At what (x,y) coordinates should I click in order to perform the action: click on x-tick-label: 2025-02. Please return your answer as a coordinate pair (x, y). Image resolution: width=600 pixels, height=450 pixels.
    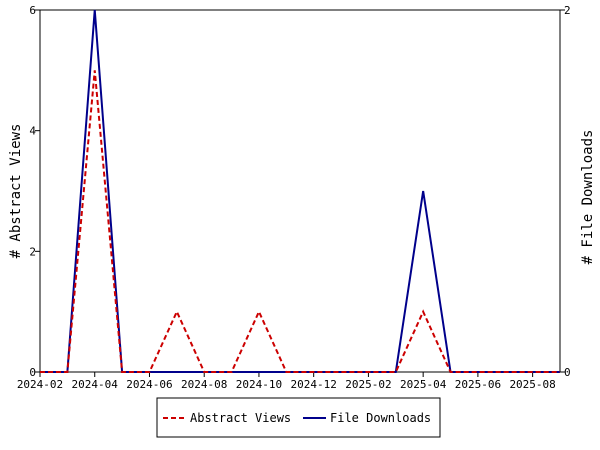
    Looking at the image, I should click on (368, 384).